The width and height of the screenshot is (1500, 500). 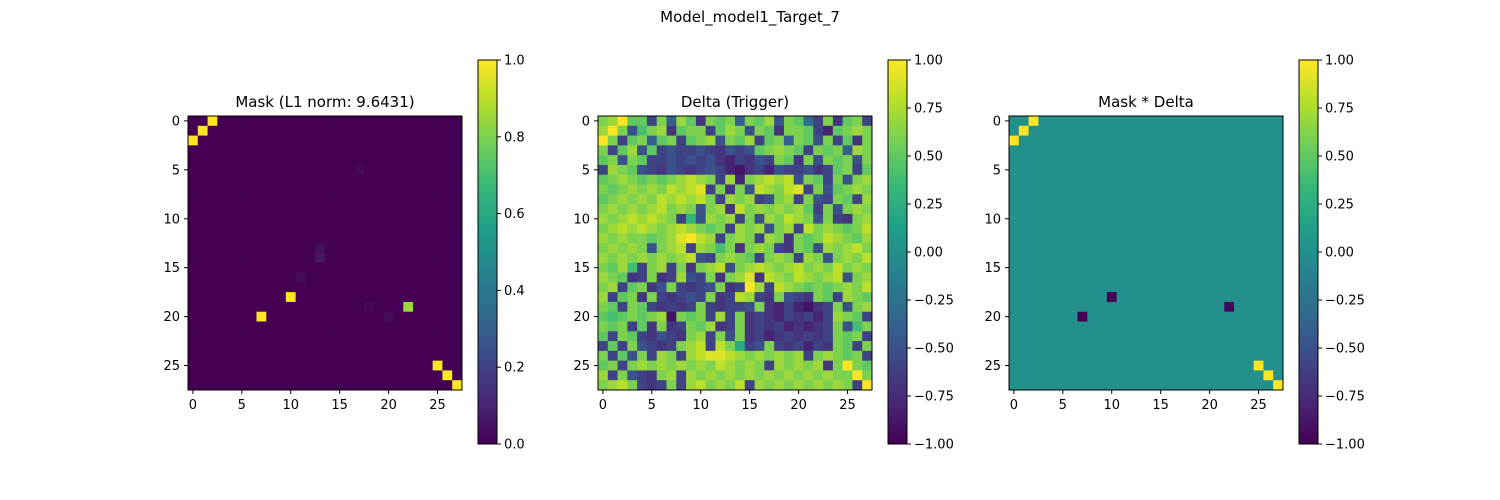 What do you see at coordinates (325, 253) in the screenshot?
I see `heatmap-cells` at bounding box center [325, 253].